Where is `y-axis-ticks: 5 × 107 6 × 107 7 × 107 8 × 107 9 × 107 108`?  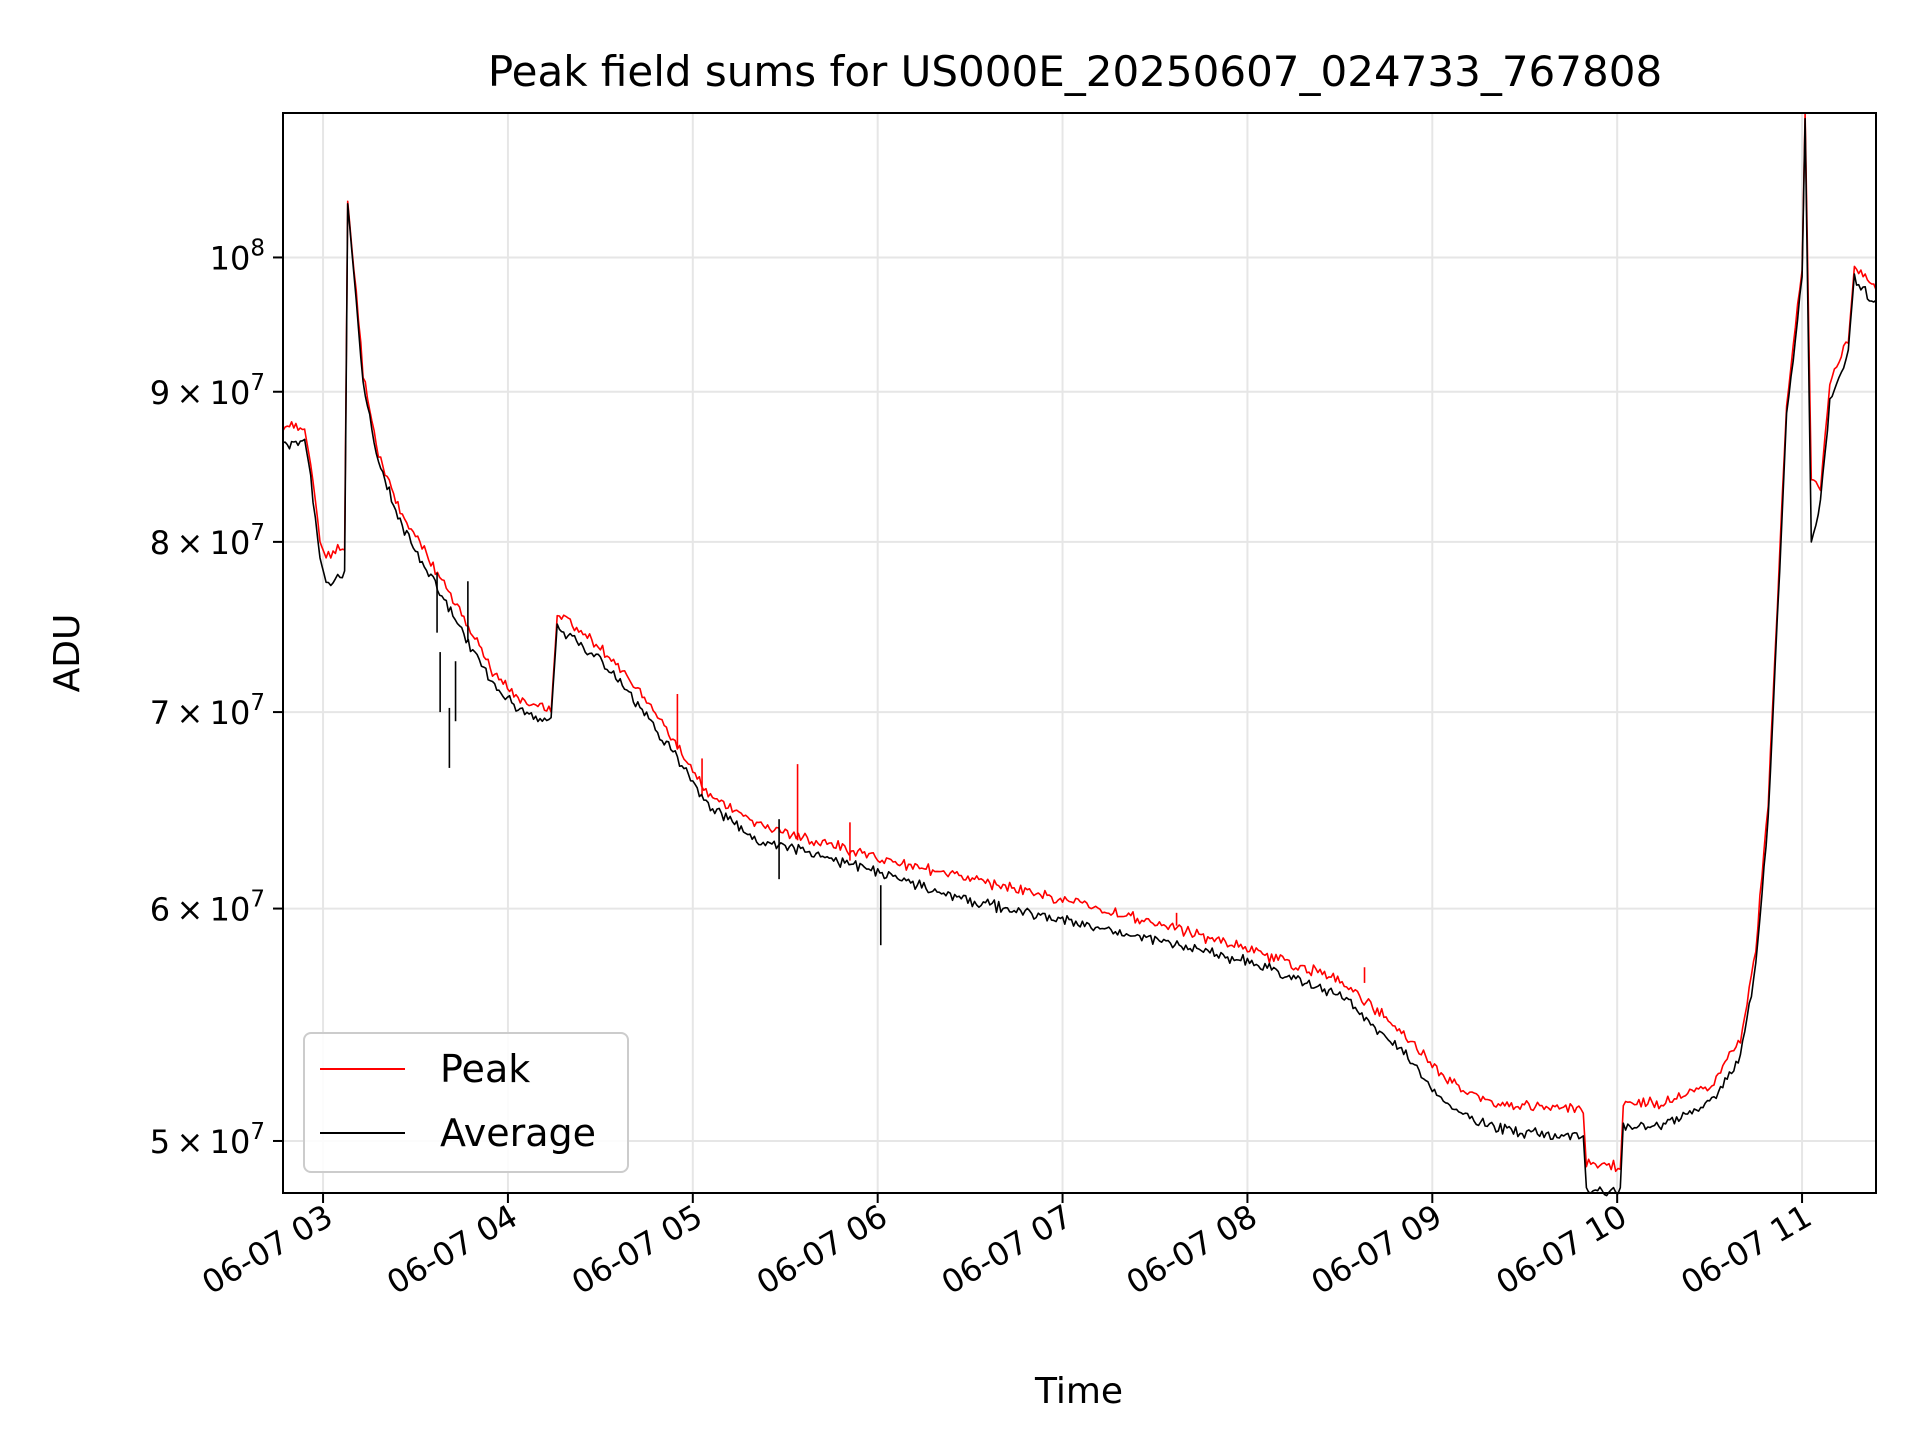 y-axis-ticks: 5 × 107 6 × 107 7 × 107 8 × 107 9 × 107 108 is located at coordinates (216, 698).